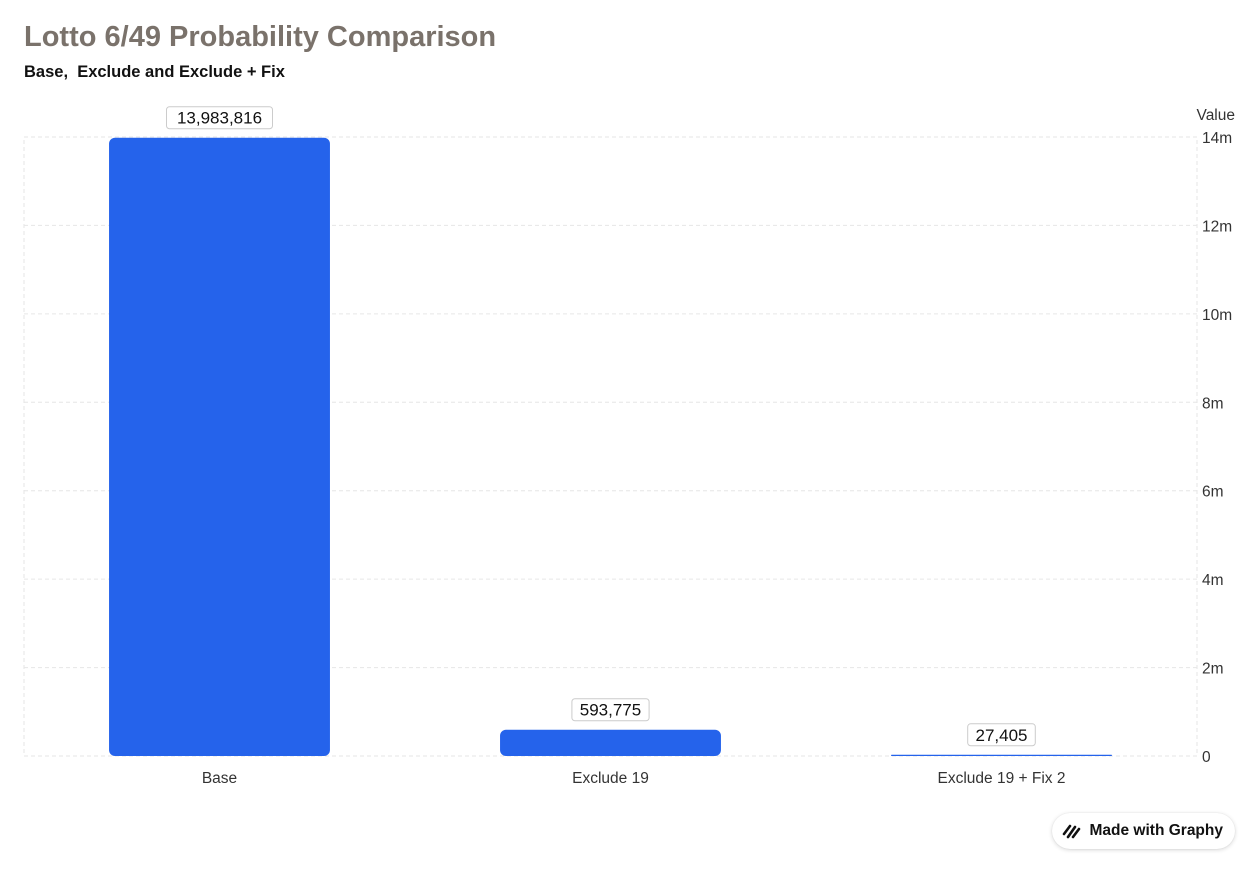 The height and width of the screenshot is (869, 1259). I want to click on x-tick-label: Exclude 19, so click(610, 778).